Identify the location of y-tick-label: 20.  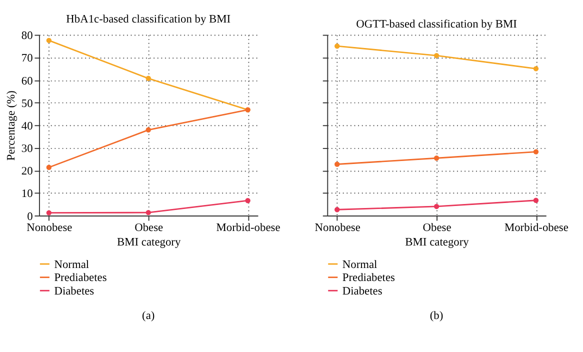
(27, 172).